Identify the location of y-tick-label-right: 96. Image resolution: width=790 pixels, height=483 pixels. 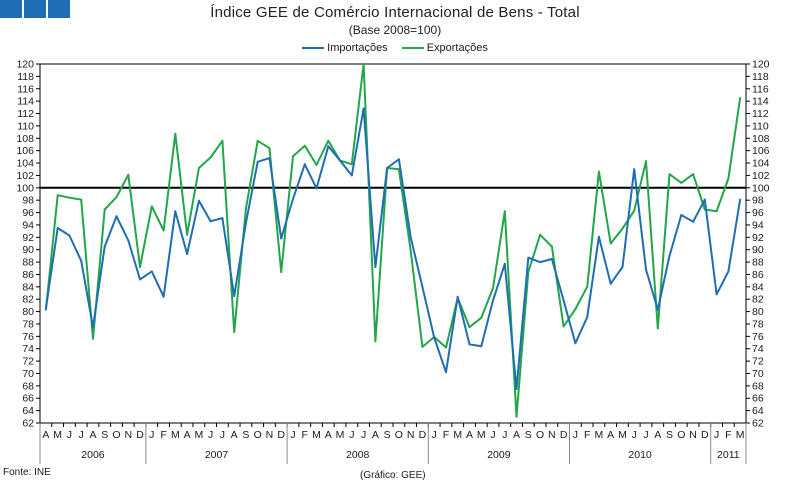
(758, 213).